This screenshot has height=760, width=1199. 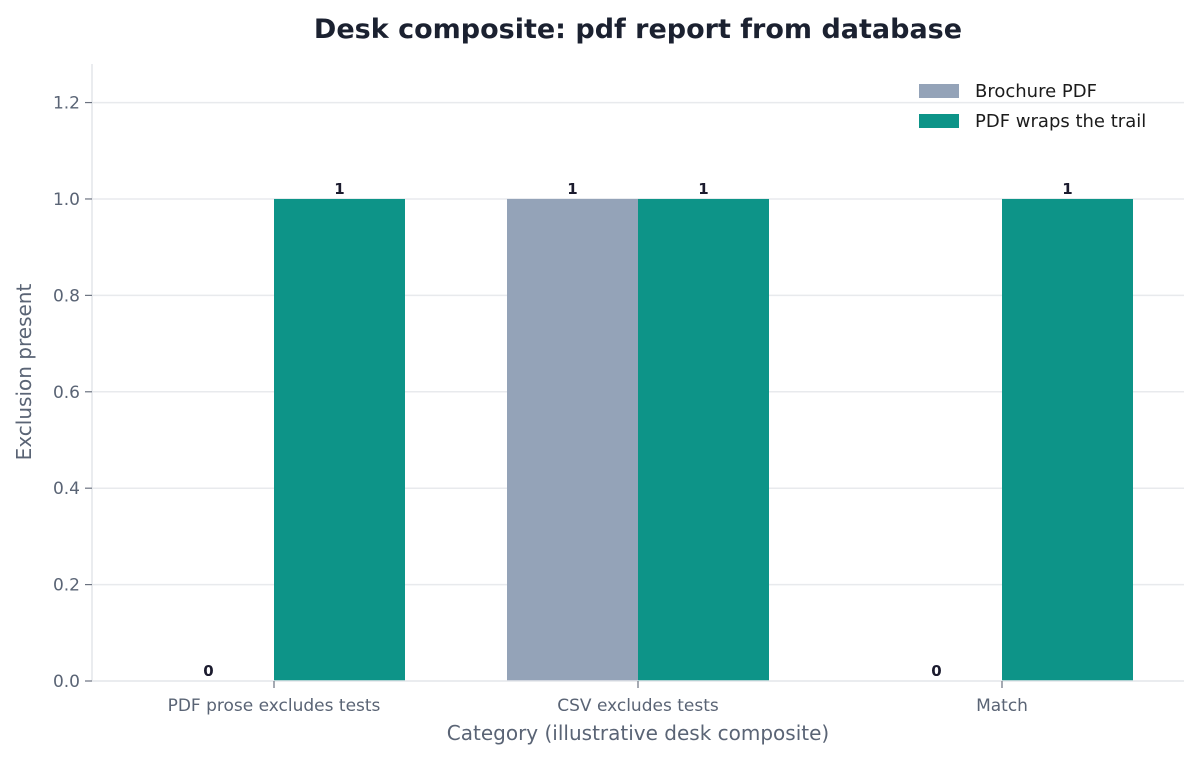 I want to click on y-axis-ticks: 0.0 0.2 0.4 0.6 0.8 1.0 1.2, so click(x=72, y=393).